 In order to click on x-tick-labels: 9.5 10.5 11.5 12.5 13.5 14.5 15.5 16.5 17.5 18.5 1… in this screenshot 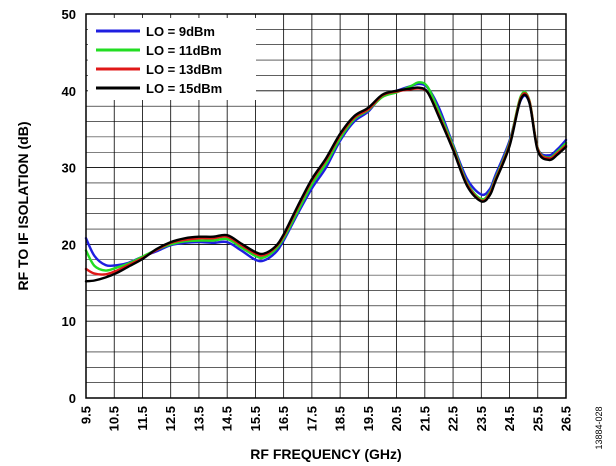, I will do `click(326, 418)`.